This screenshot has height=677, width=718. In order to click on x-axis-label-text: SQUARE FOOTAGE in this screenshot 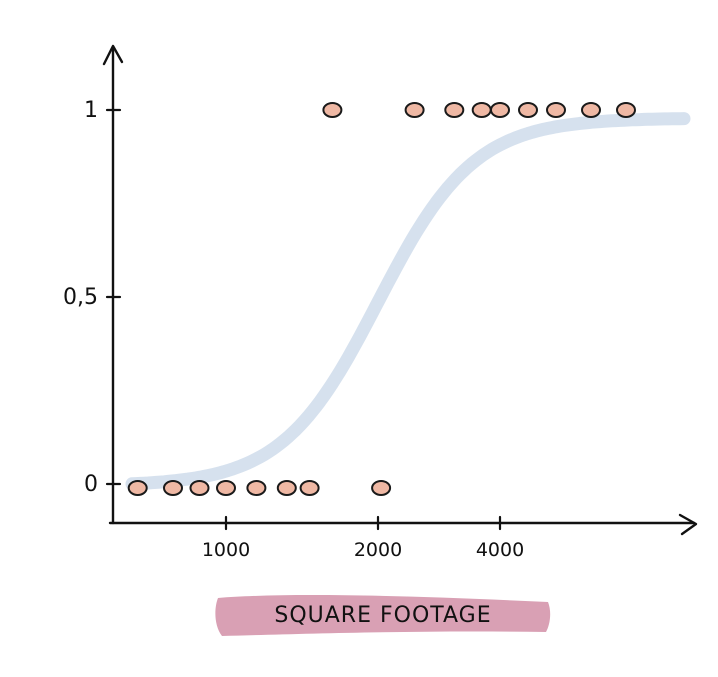, I will do `click(382, 615)`.